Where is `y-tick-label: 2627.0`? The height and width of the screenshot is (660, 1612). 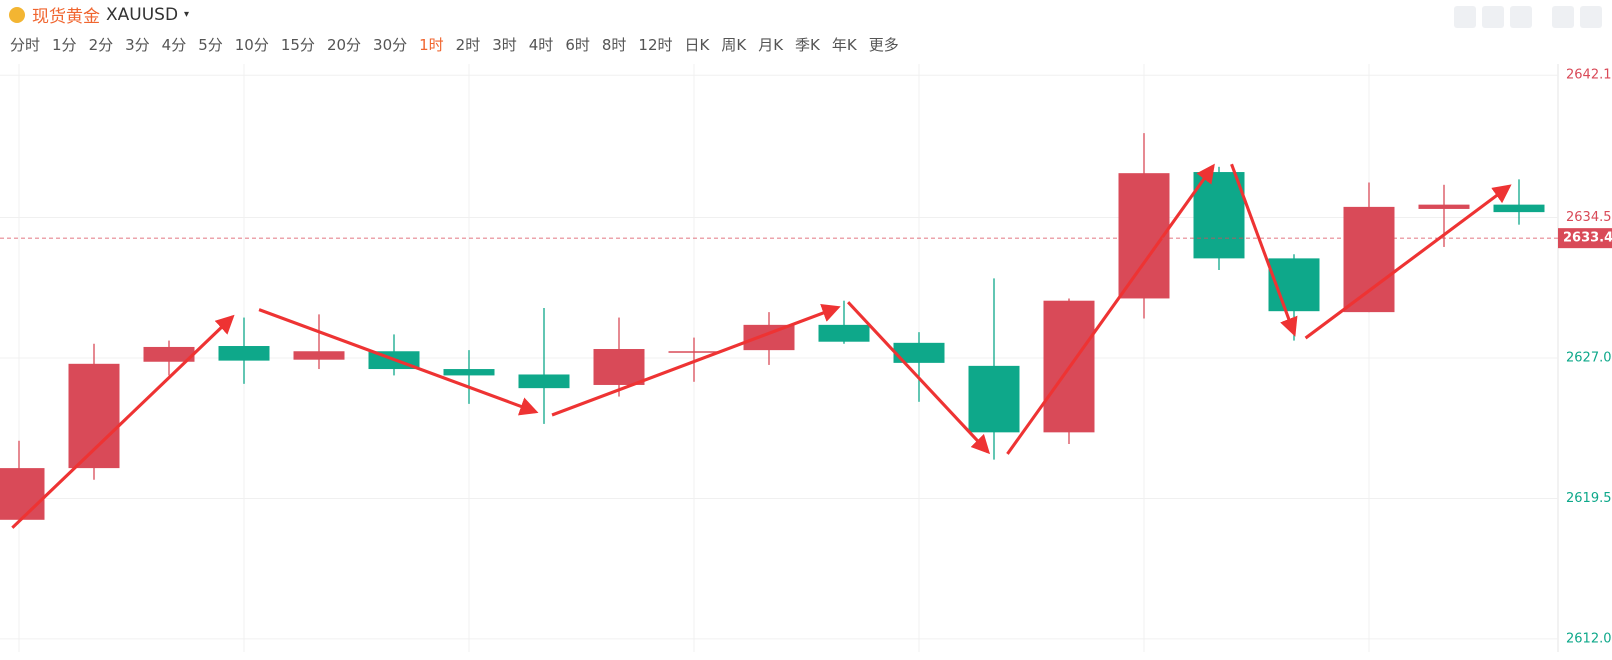
y-tick-label: 2627.0 is located at coordinates (1589, 358).